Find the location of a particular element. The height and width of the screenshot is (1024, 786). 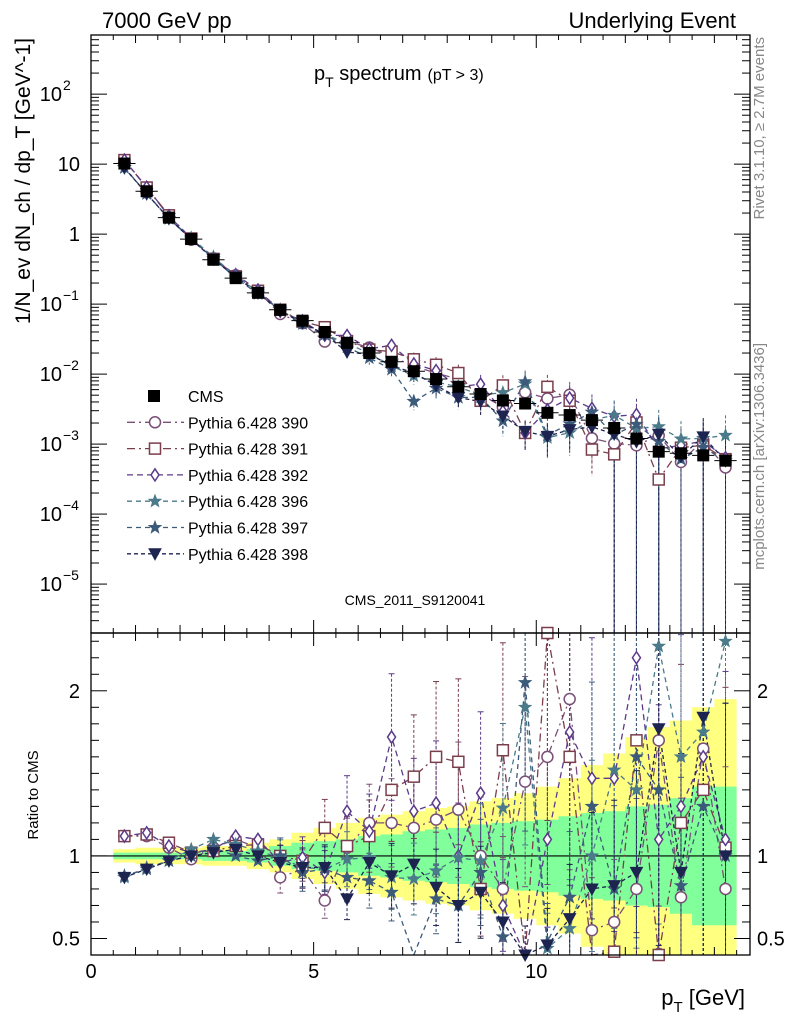

top-right-label: Underlying Event is located at coordinates (652, 20).